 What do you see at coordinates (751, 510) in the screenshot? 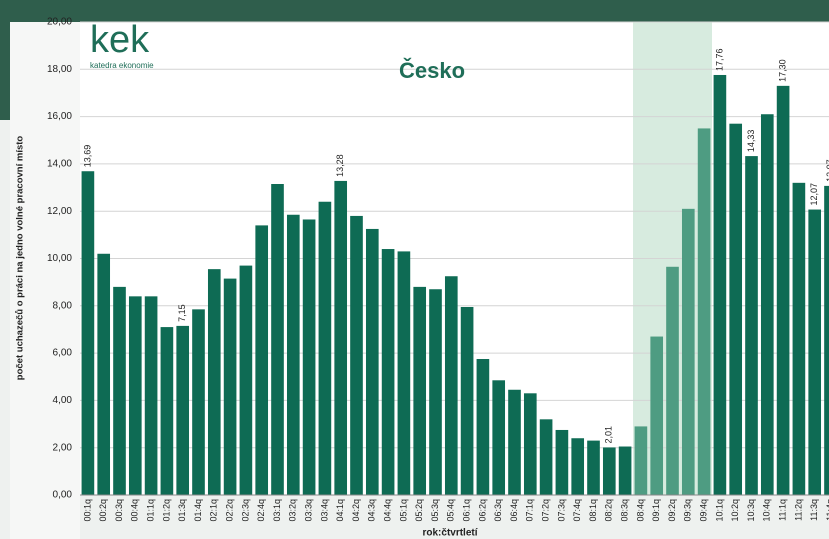
I see `x-tick-label: 10:3q` at bounding box center [751, 510].